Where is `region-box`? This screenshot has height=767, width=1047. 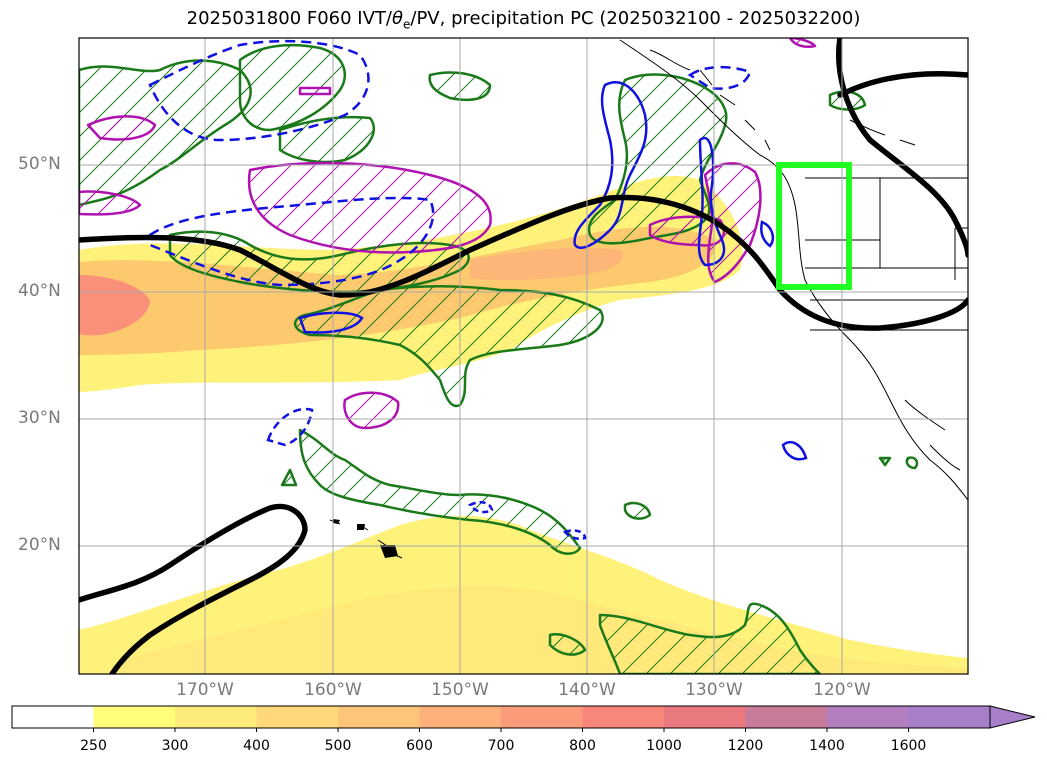
region-box is located at coordinates (814, 226).